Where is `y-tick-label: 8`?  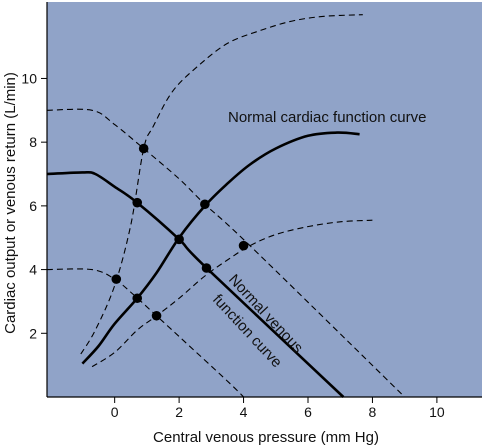
y-tick-label: 8 is located at coordinates (33, 142).